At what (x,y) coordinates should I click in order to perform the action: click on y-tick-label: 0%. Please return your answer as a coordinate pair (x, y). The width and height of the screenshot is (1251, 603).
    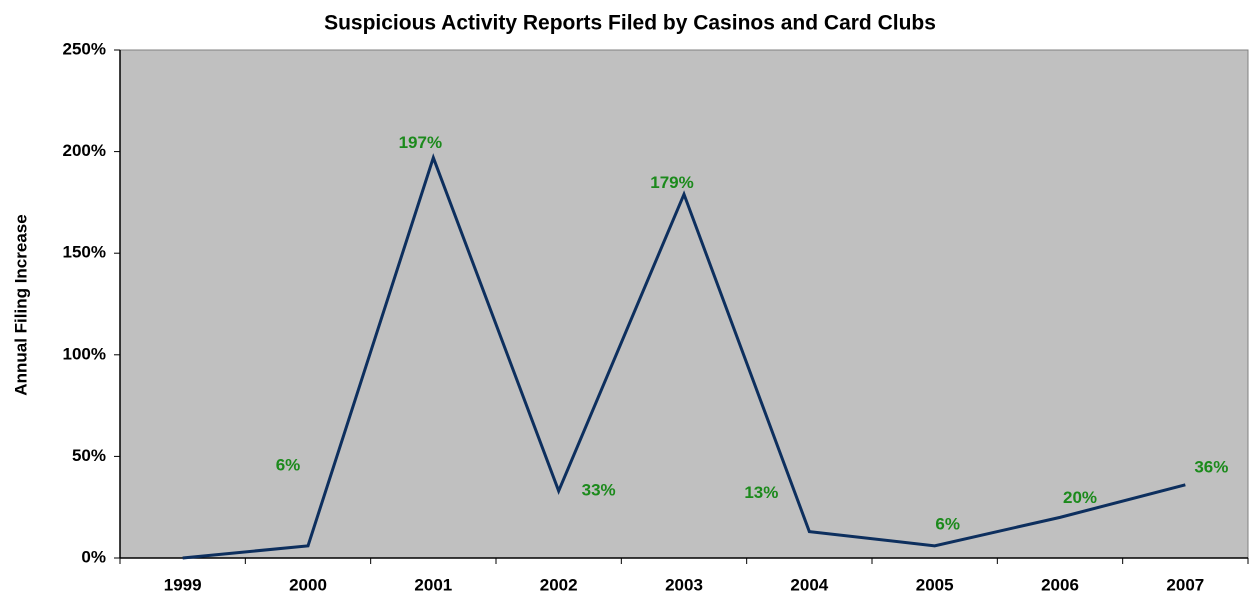
    Looking at the image, I should click on (93, 556).